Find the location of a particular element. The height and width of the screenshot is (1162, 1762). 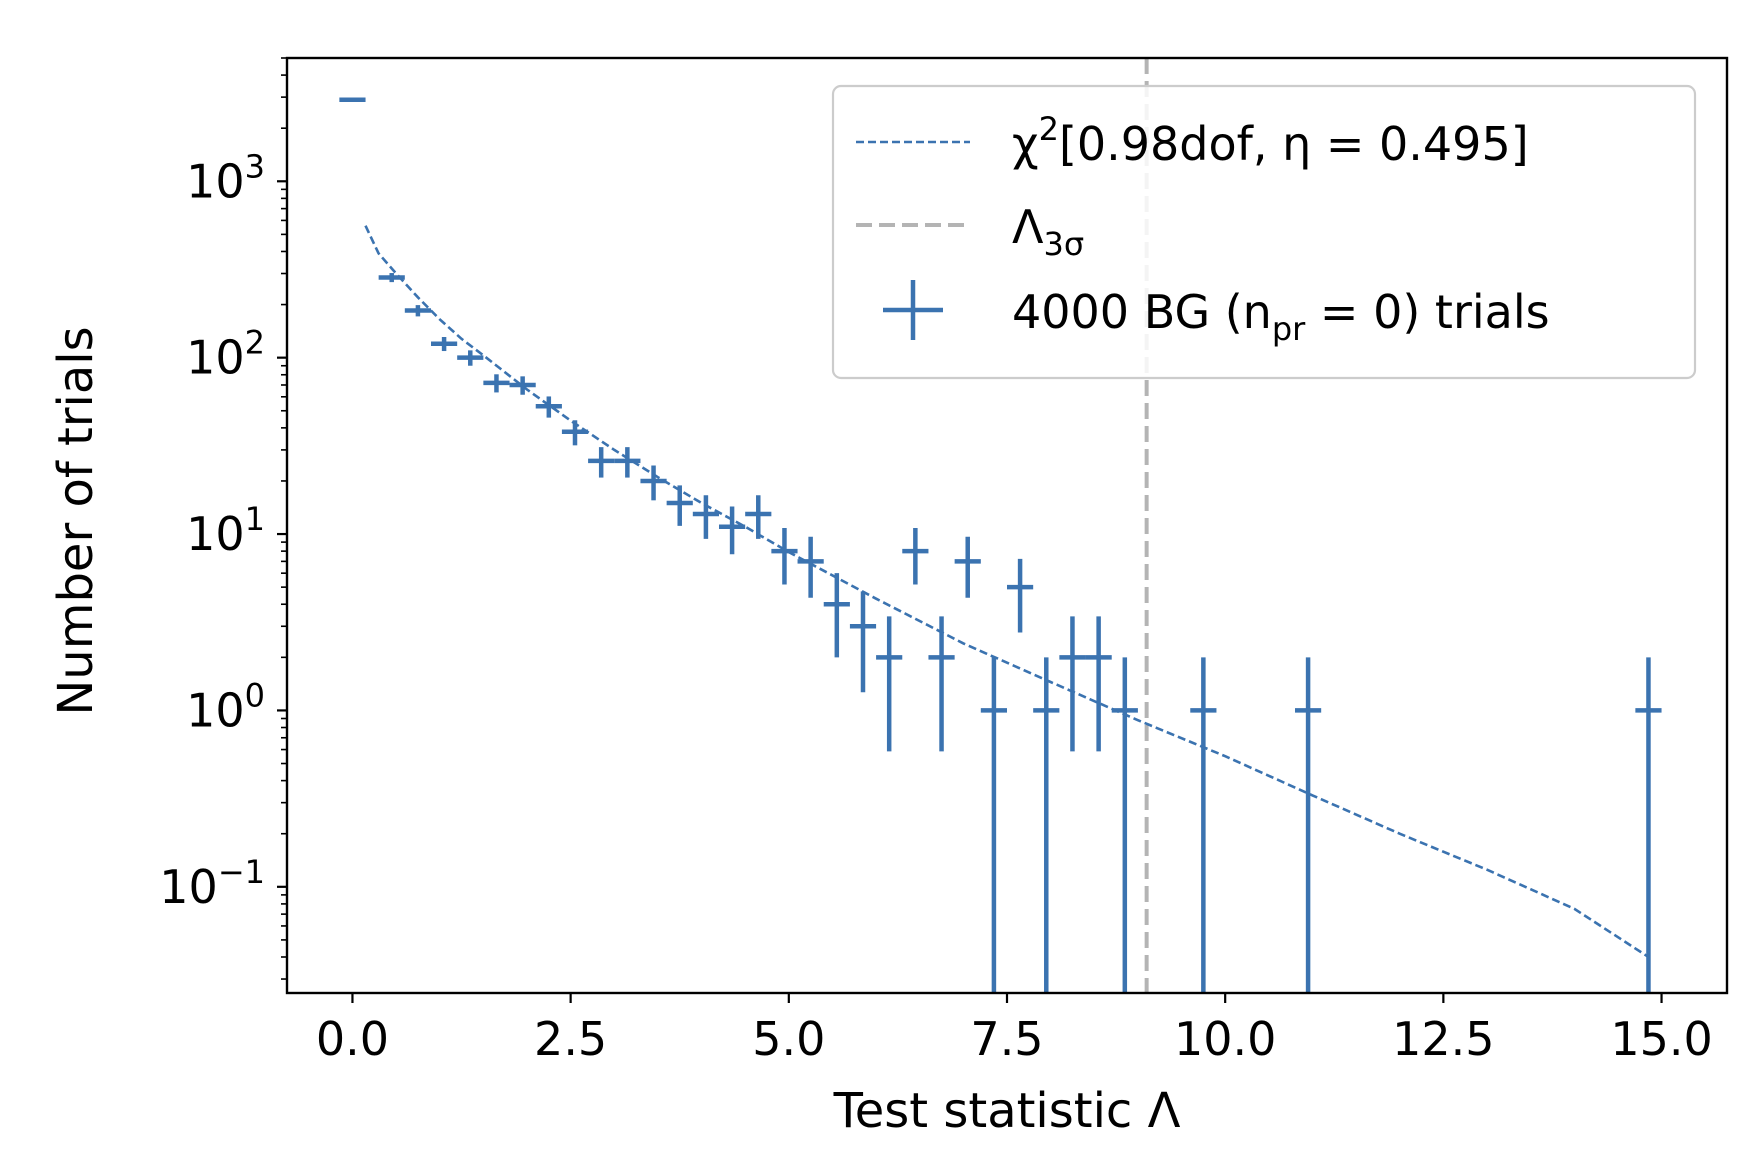

x-tick-label: 12.5 is located at coordinates (1443, 1039).